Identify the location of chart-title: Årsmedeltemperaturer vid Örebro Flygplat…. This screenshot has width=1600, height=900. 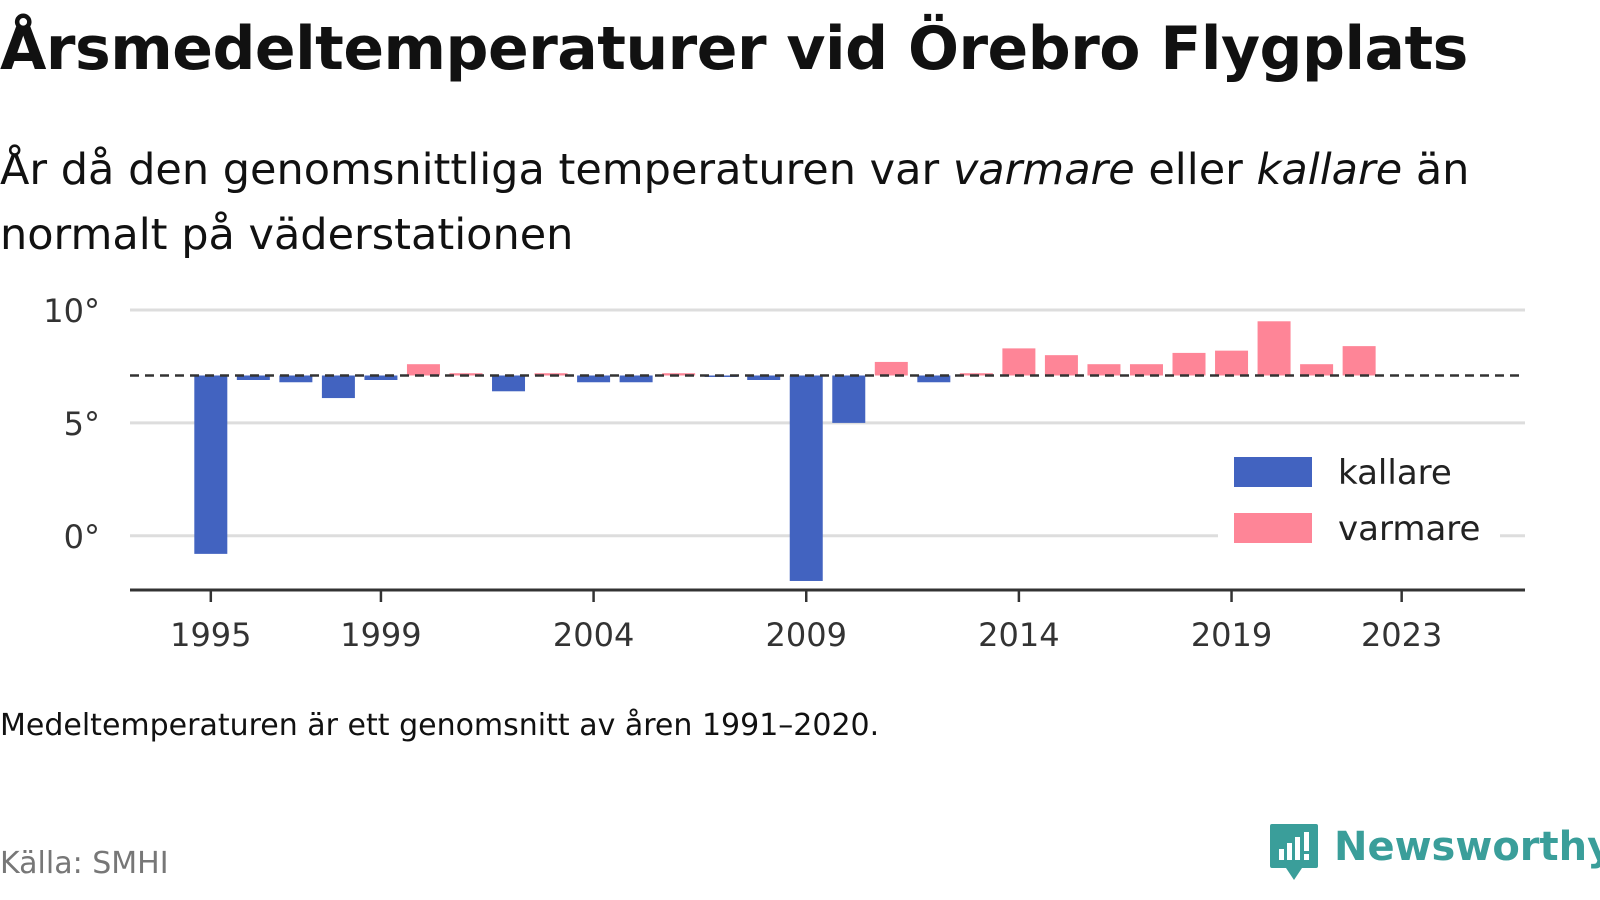
(734, 49).